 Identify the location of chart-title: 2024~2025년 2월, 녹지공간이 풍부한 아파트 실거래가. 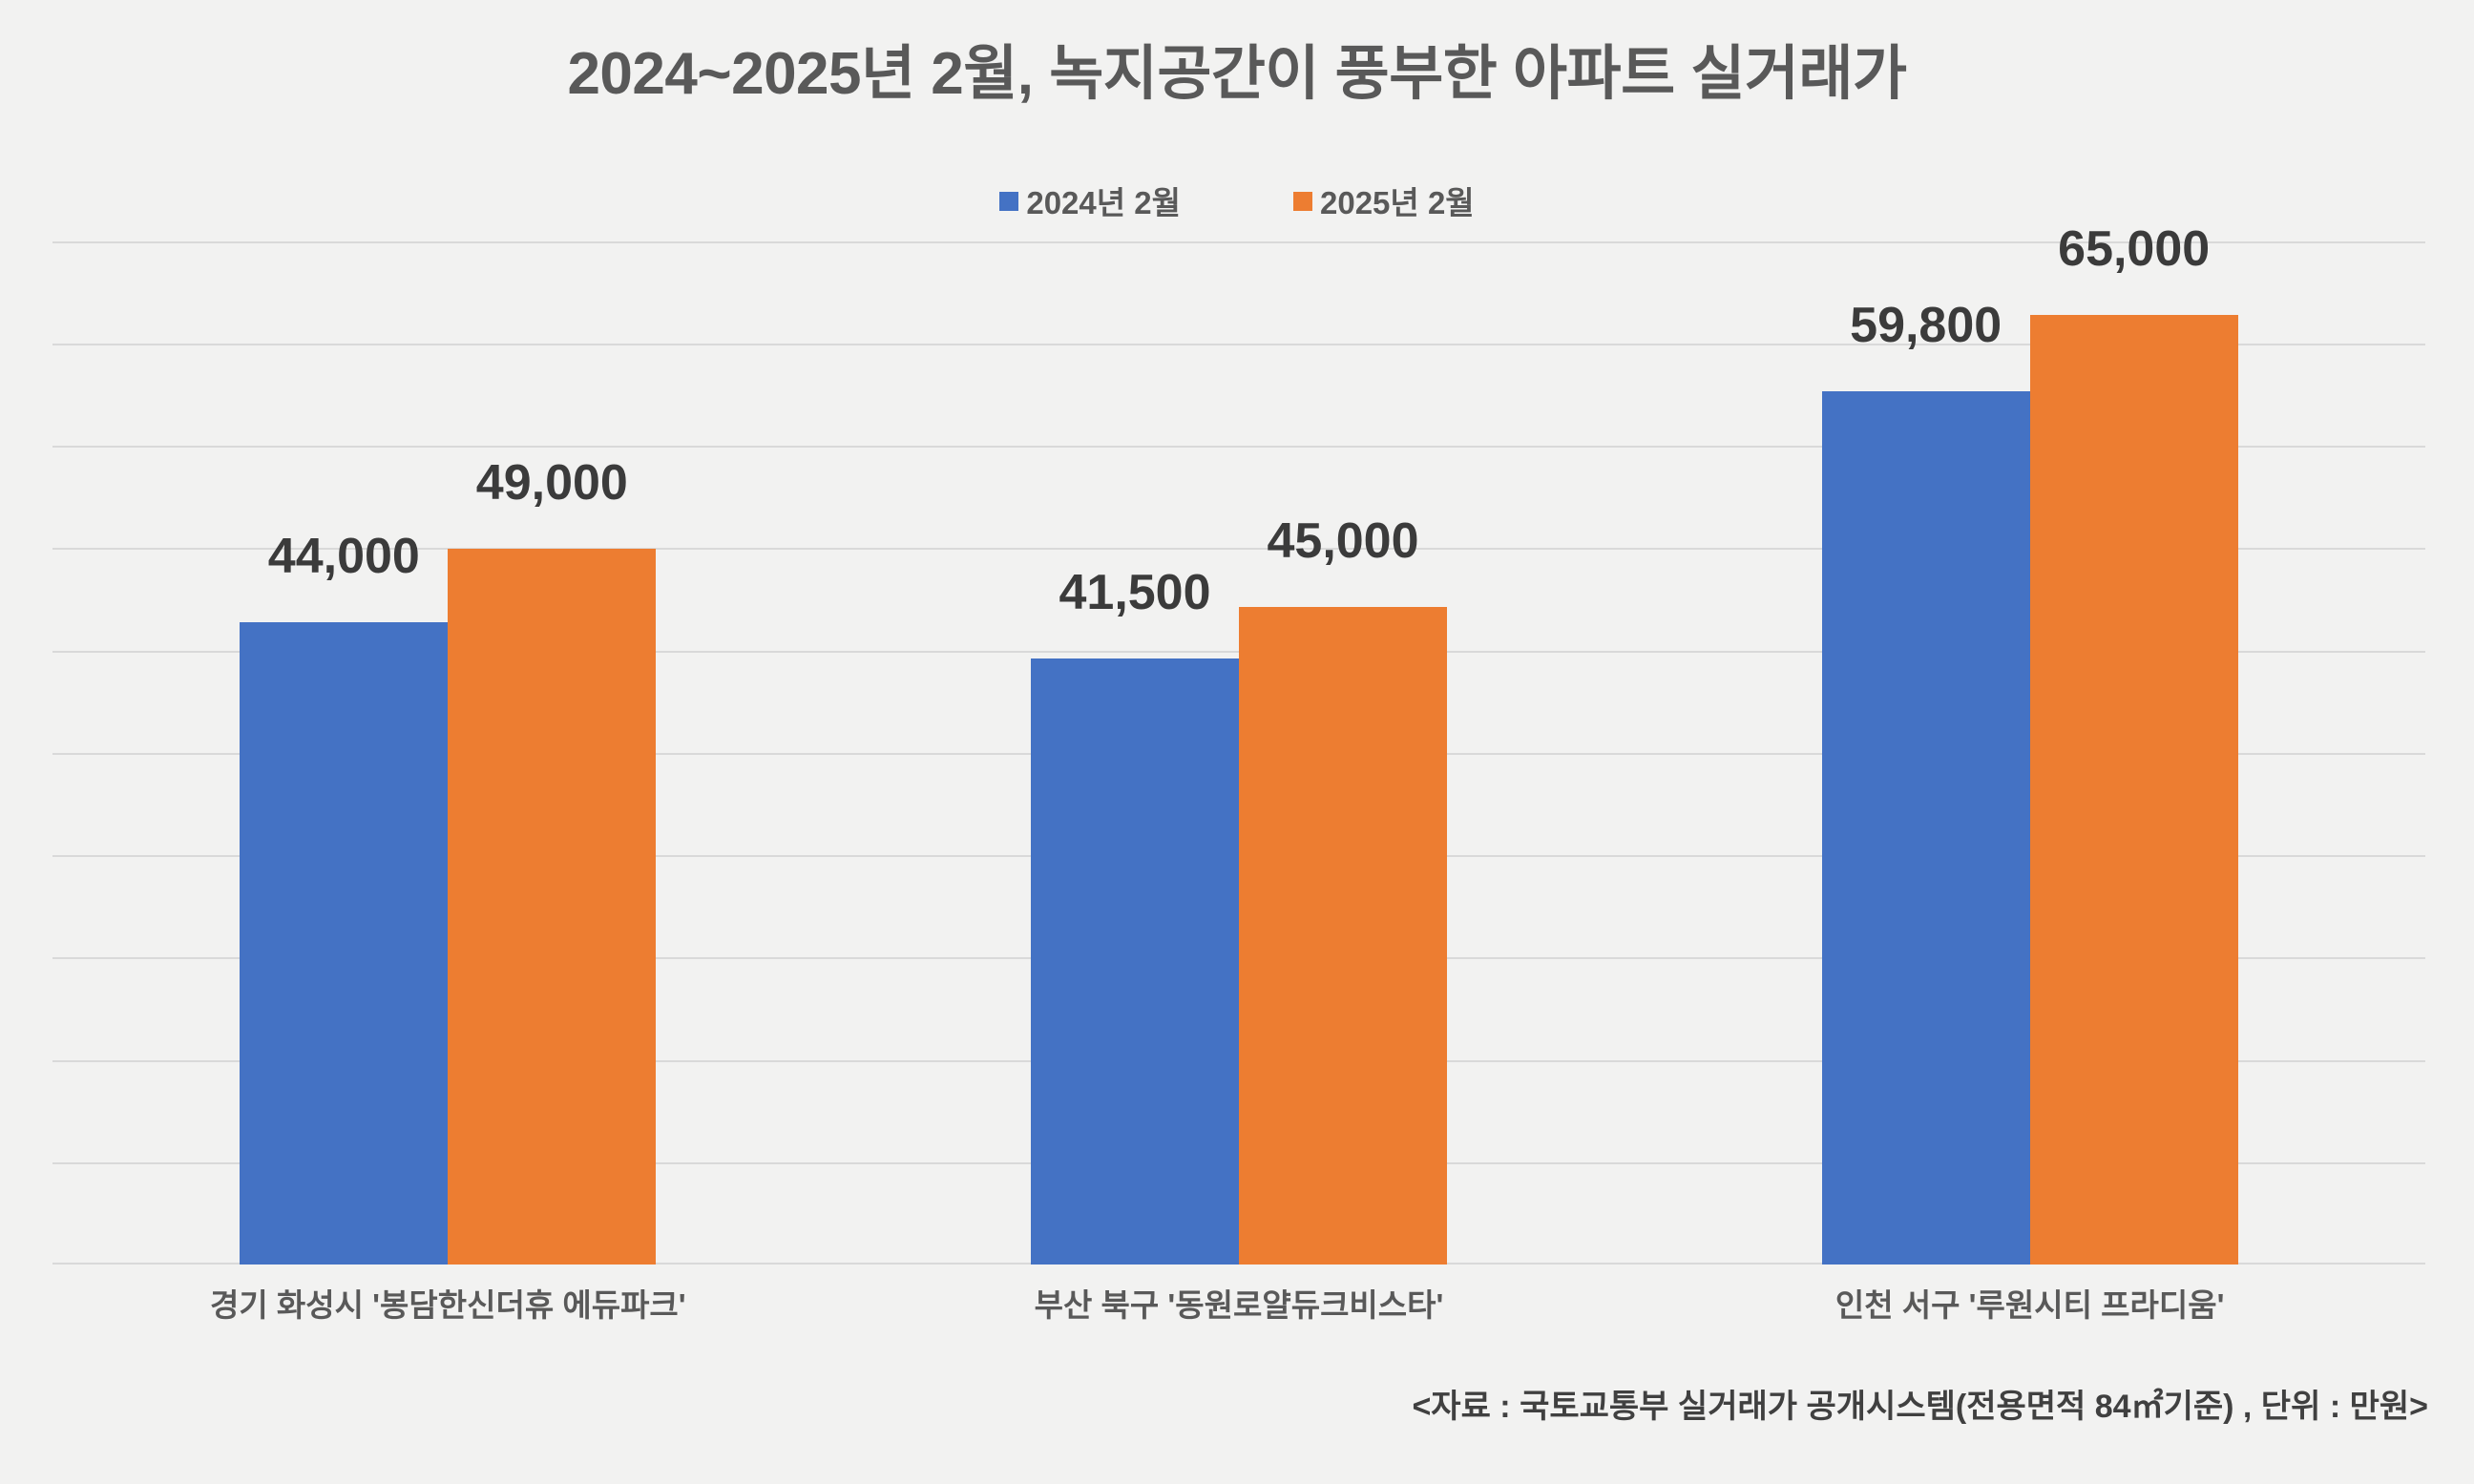
(1237, 74).